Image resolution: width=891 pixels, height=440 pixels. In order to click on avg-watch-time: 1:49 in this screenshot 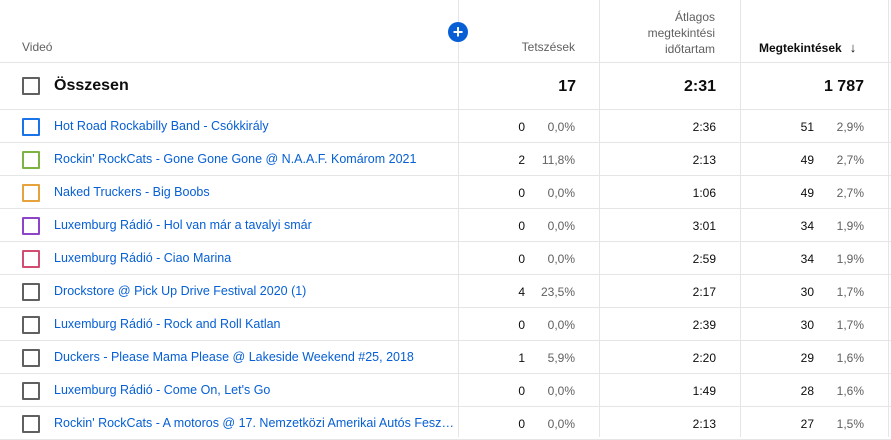, I will do `click(704, 391)`.